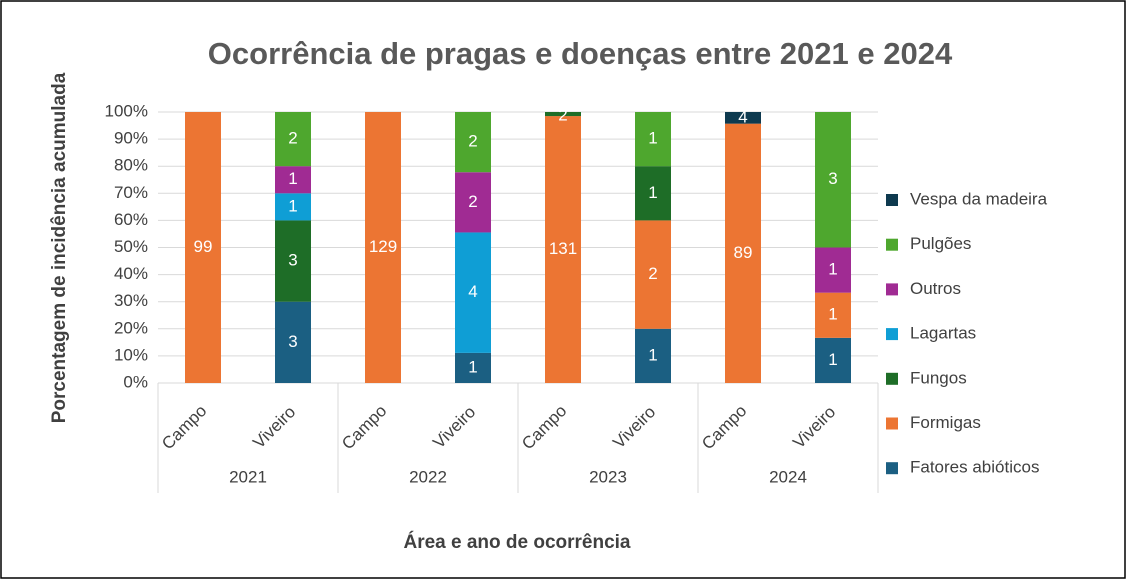 The width and height of the screenshot is (1126, 584). I want to click on y-tick-label: 50%, so click(131, 246).